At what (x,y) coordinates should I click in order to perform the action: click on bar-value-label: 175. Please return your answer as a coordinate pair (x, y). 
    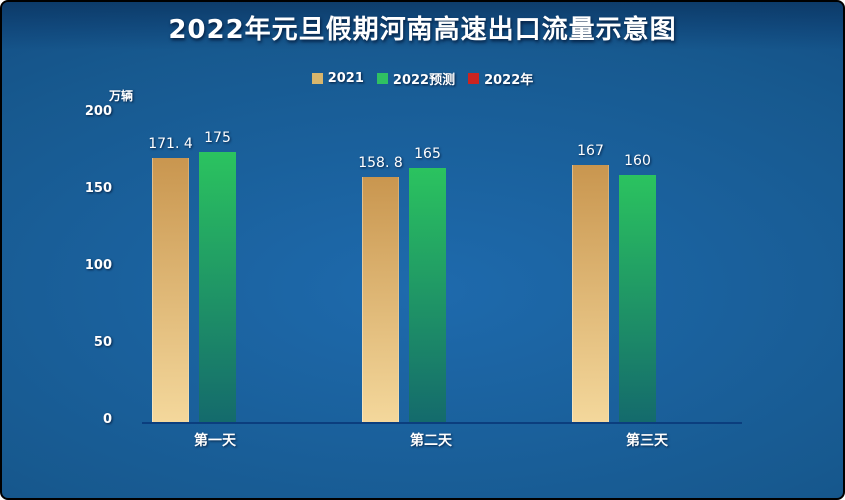
    Looking at the image, I should click on (217, 138).